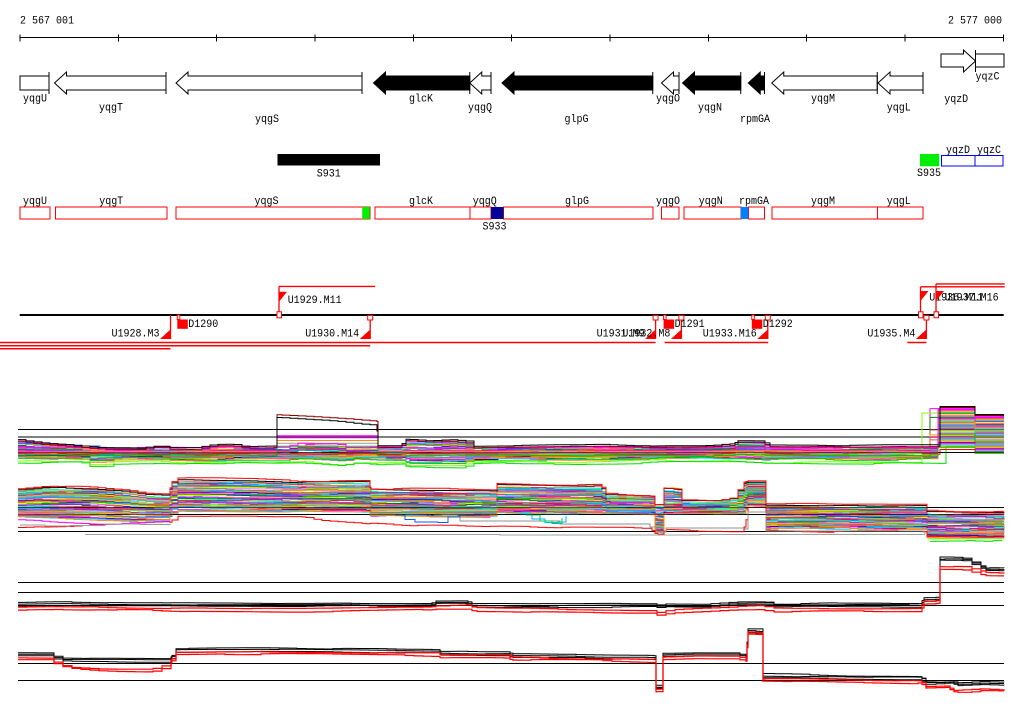 Image resolution: width=1024 pixels, height=714 pixels. I want to click on svg-text: U1935.M4, so click(891, 335).